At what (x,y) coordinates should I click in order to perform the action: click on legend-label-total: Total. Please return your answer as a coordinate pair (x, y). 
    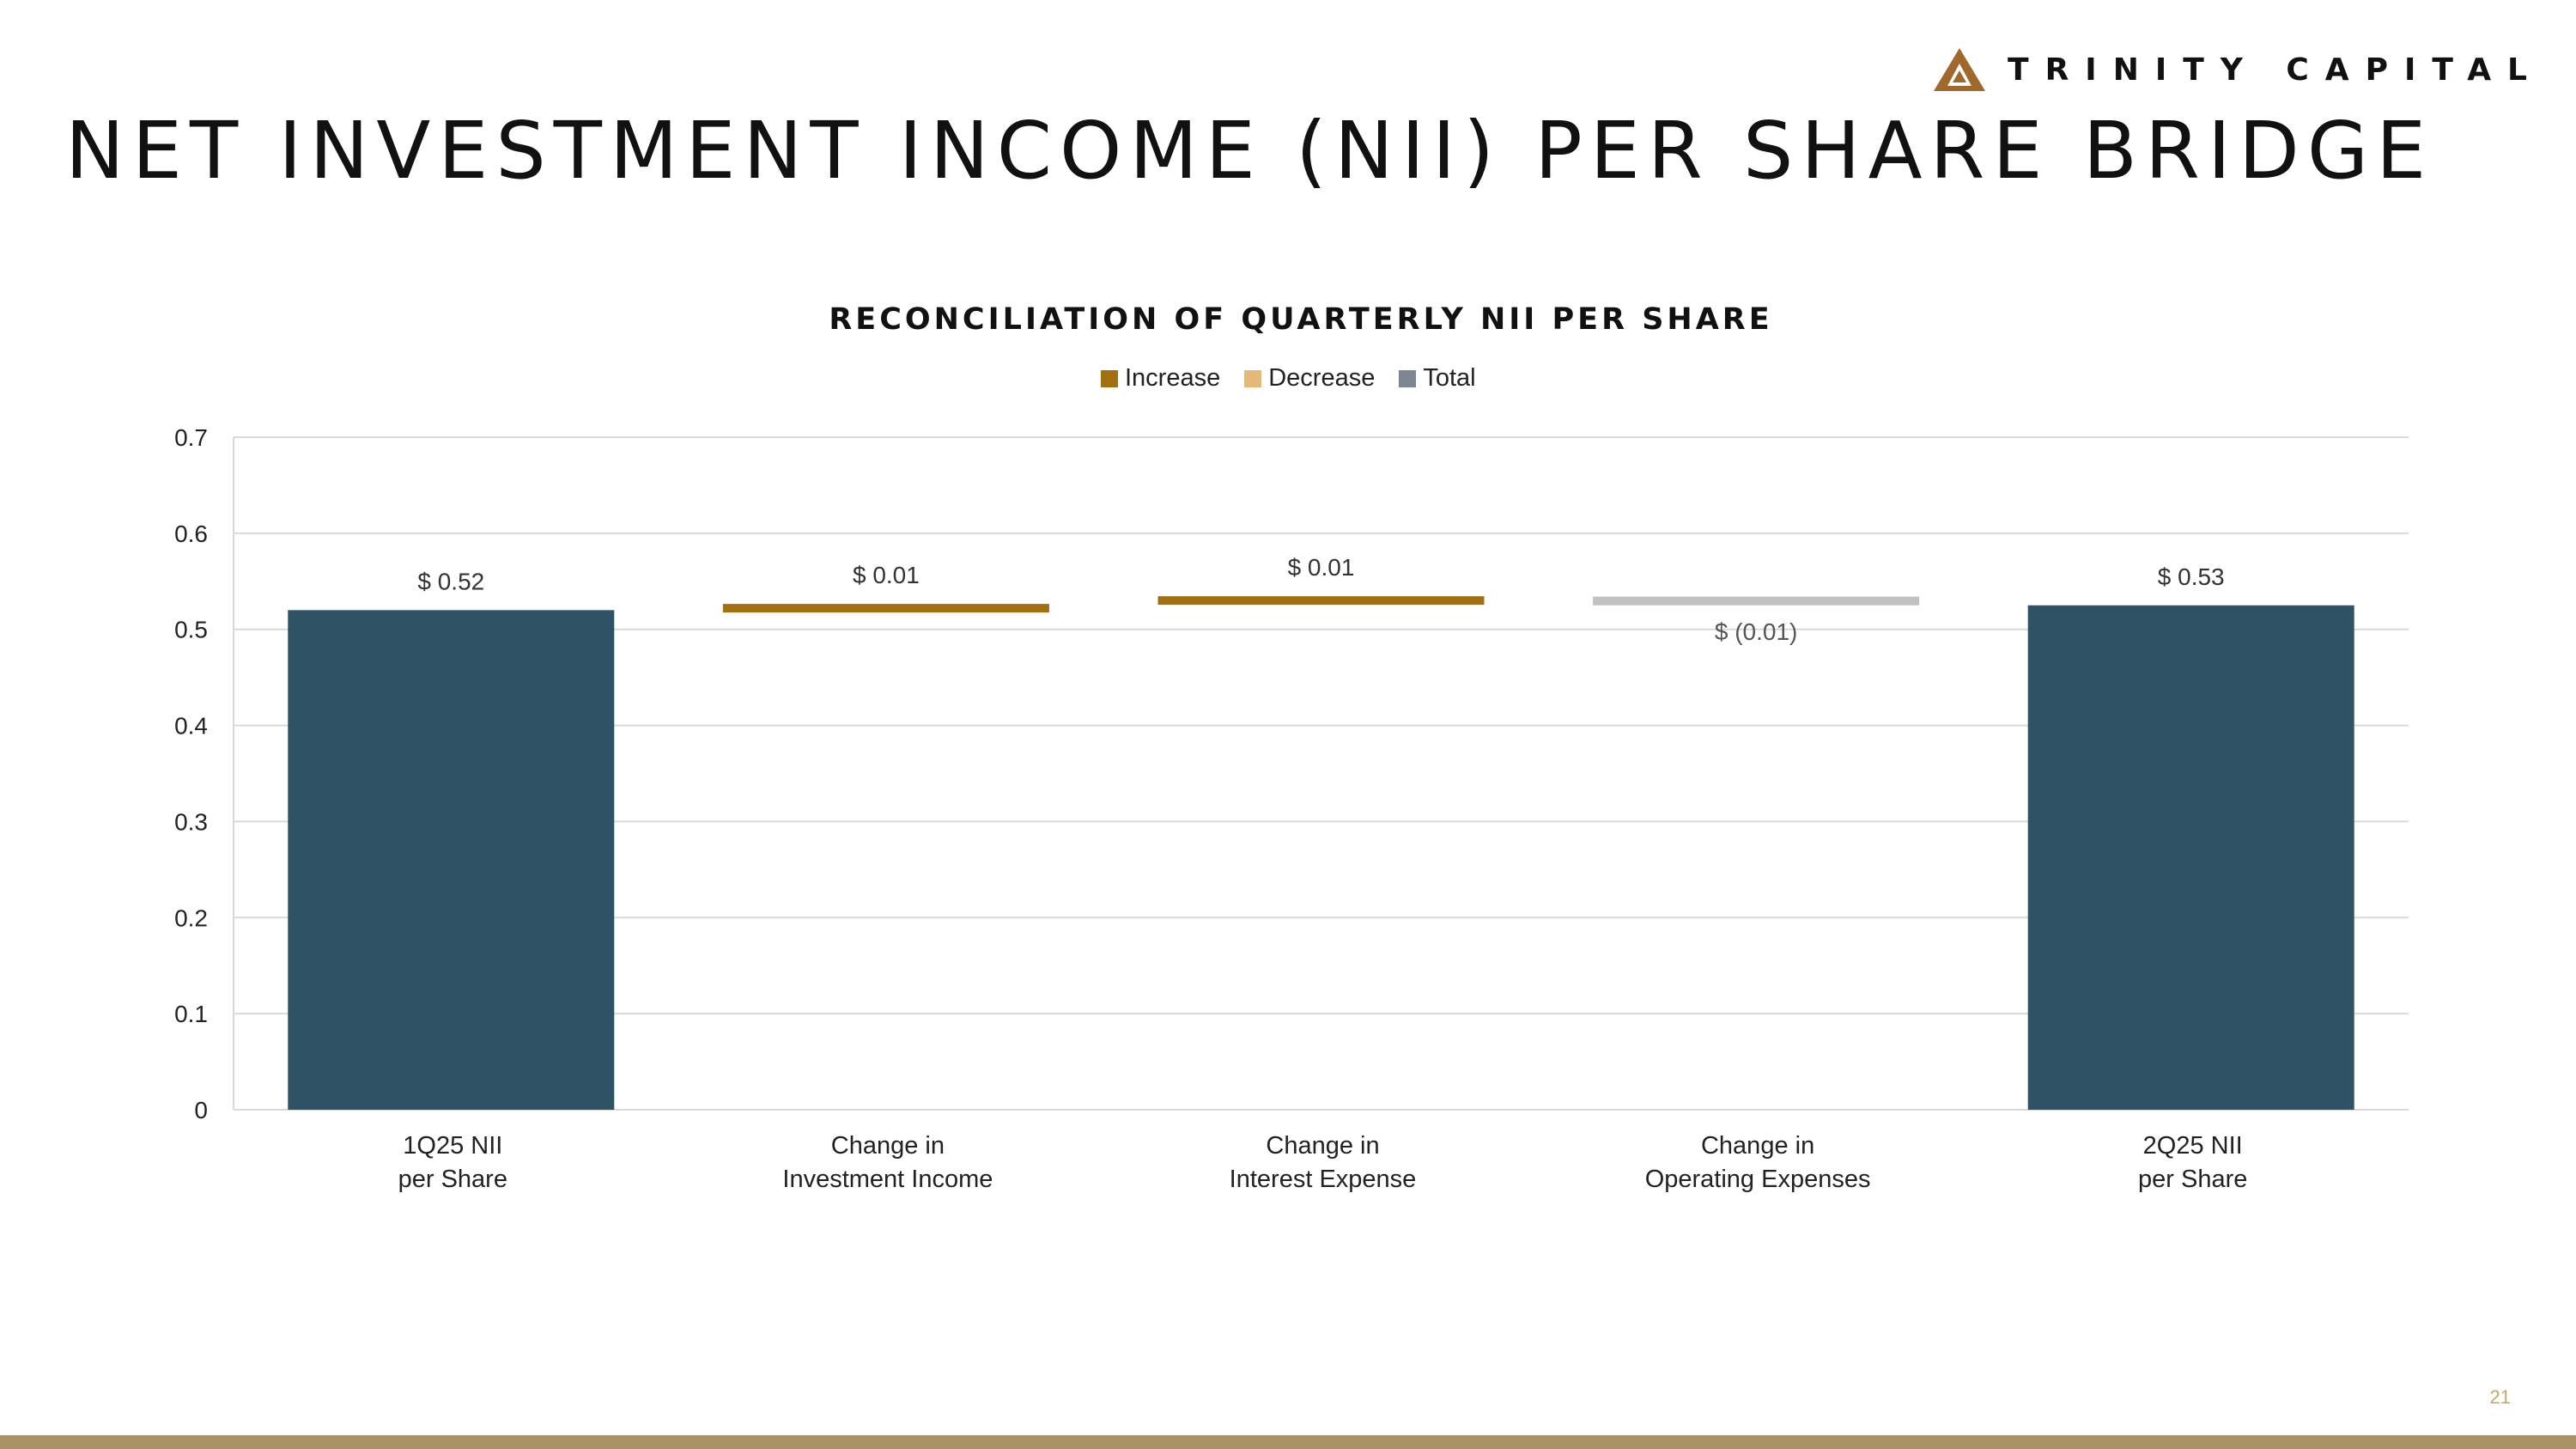
    Looking at the image, I should click on (1449, 378).